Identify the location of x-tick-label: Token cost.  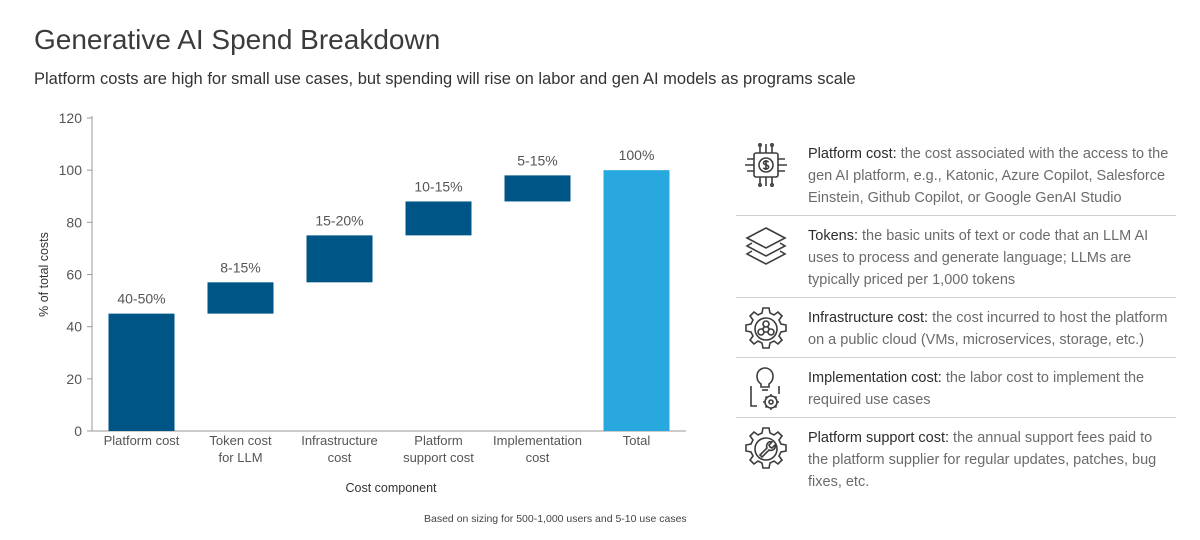
(240, 440).